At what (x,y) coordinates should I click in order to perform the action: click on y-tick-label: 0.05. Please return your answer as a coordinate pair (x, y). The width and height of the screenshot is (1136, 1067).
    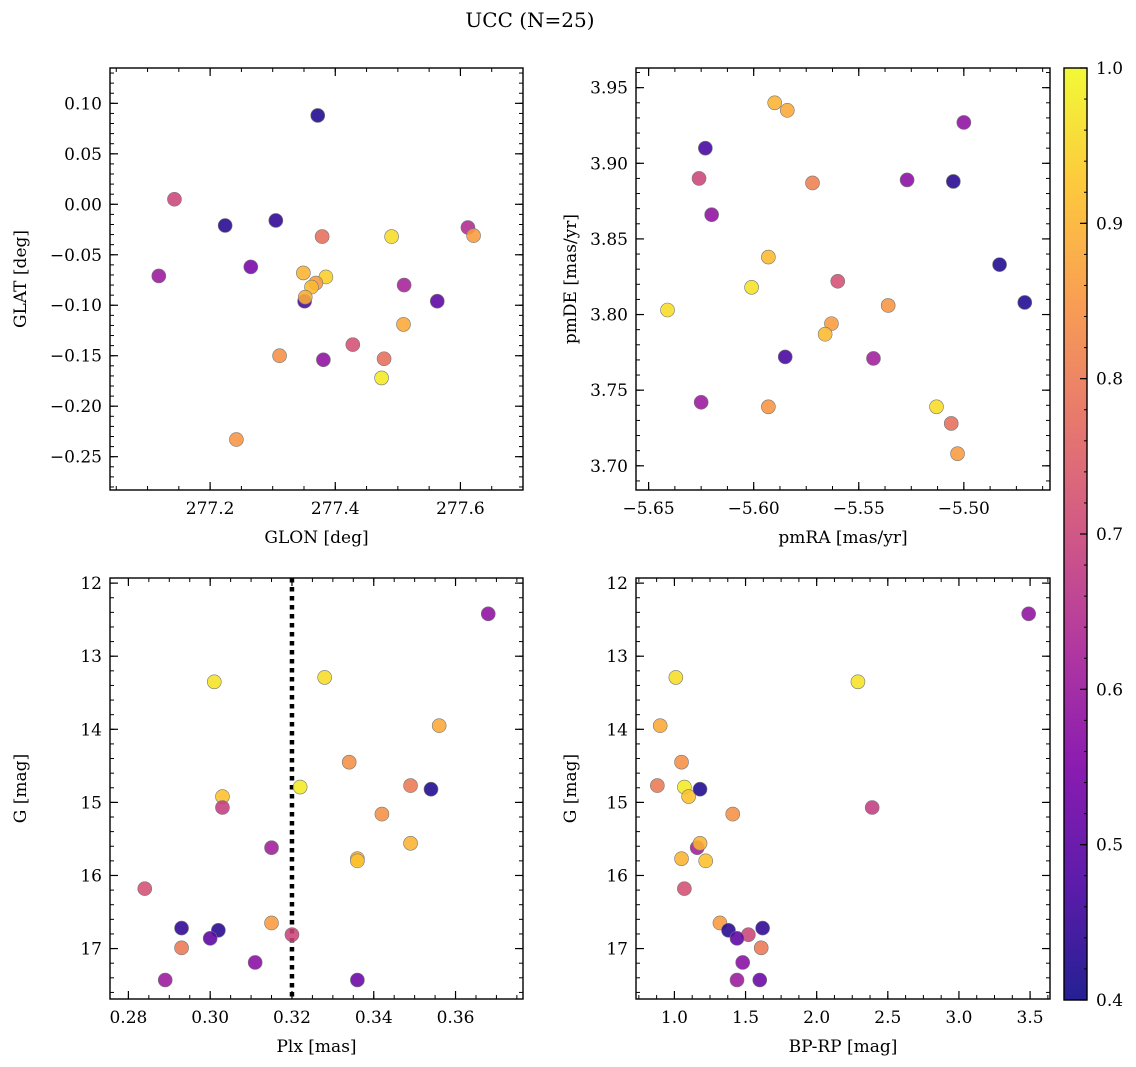
    Looking at the image, I should click on (83, 155).